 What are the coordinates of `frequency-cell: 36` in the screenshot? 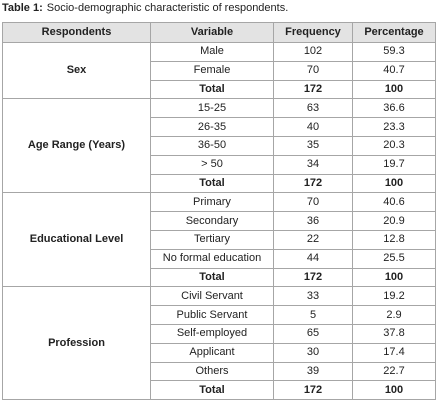 It's located at (313, 221).